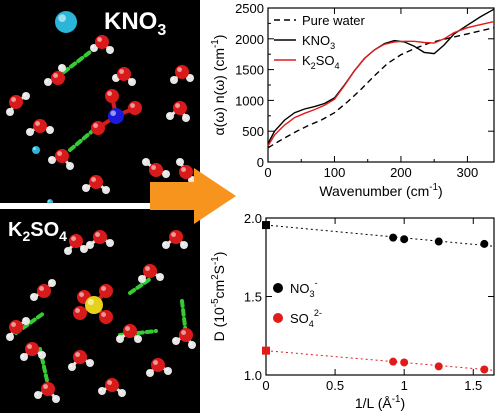 The image size is (500, 418). What do you see at coordinates (260, 162) in the screenshot?
I see `y-tick-label-0: 0` at bounding box center [260, 162].